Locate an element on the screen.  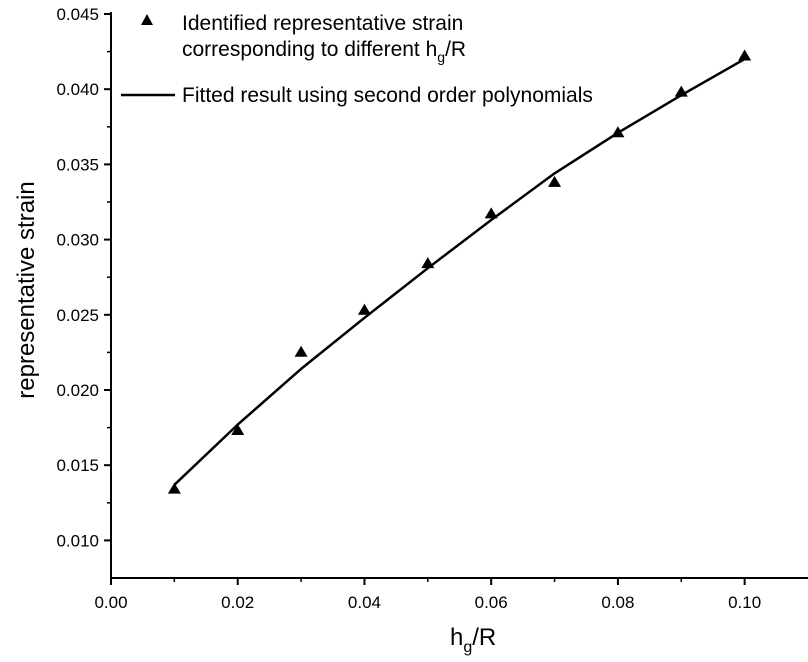
y-tick-label: 0.025 is located at coordinates (77, 315).